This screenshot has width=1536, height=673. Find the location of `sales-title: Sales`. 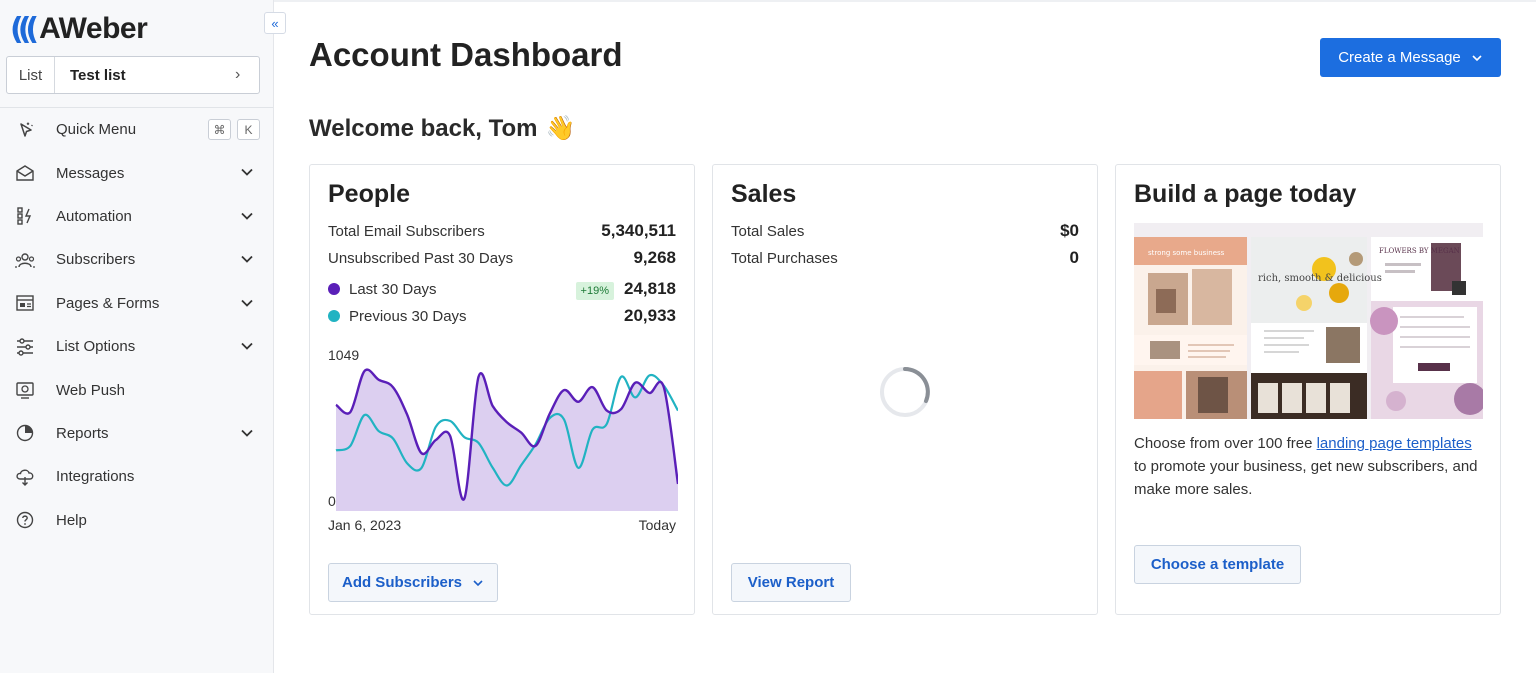

sales-title: Sales is located at coordinates (764, 194).